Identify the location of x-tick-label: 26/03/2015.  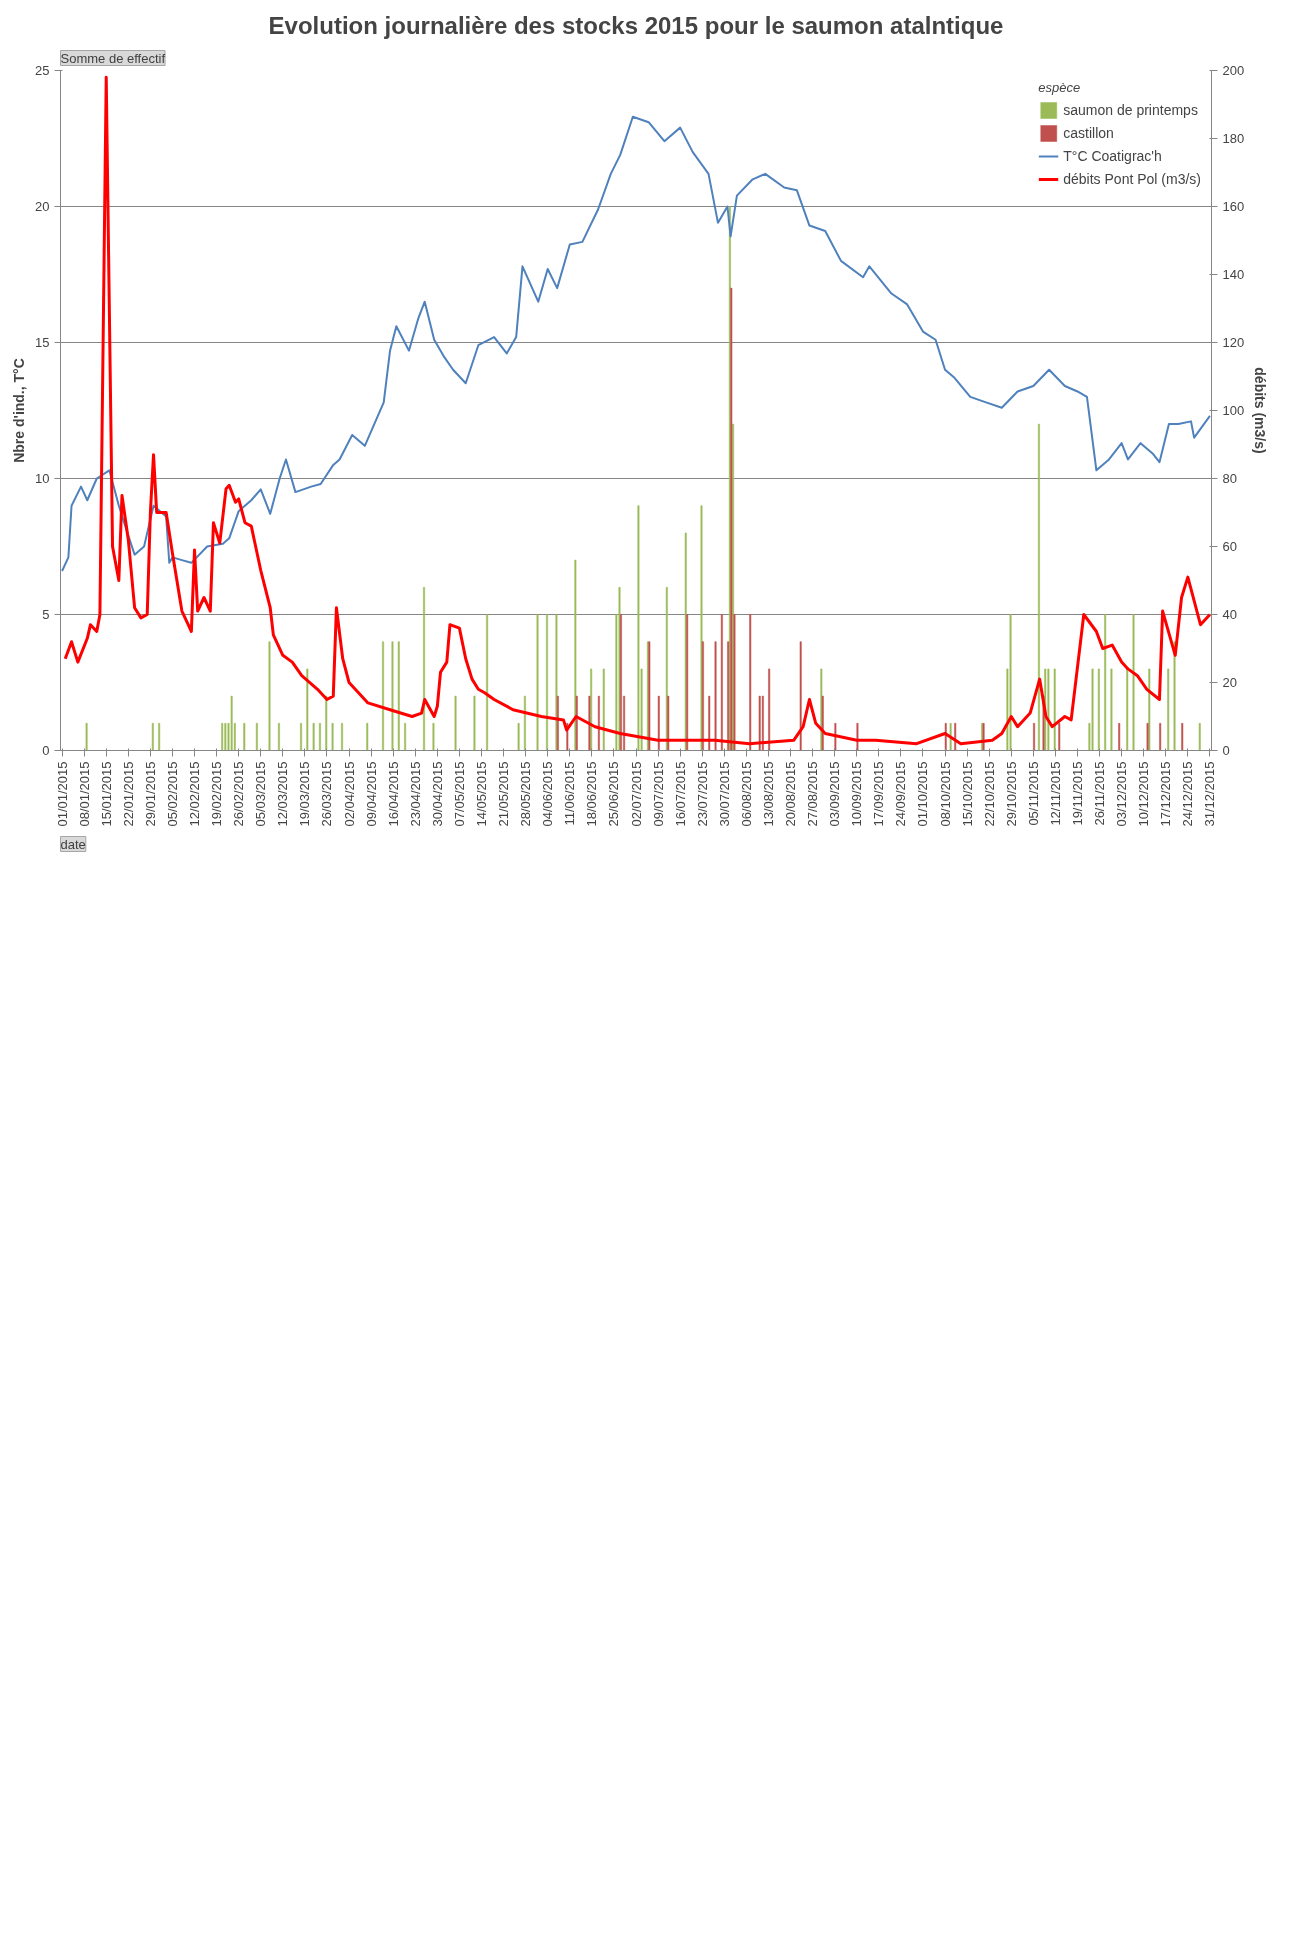
(327, 794).